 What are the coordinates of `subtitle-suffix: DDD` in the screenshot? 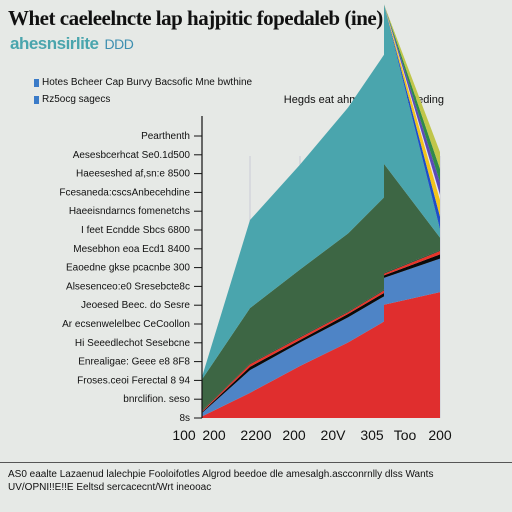 It's located at (119, 44).